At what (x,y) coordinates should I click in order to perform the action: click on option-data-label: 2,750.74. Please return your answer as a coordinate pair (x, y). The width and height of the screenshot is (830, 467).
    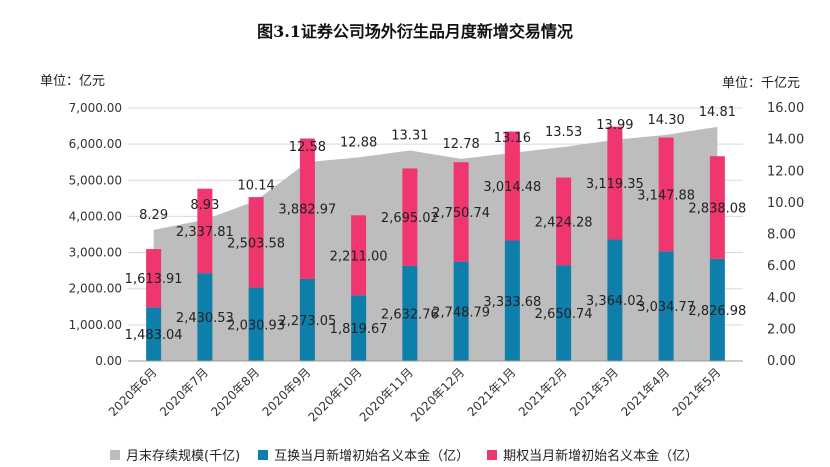
    Looking at the image, I should click on (461, 213).